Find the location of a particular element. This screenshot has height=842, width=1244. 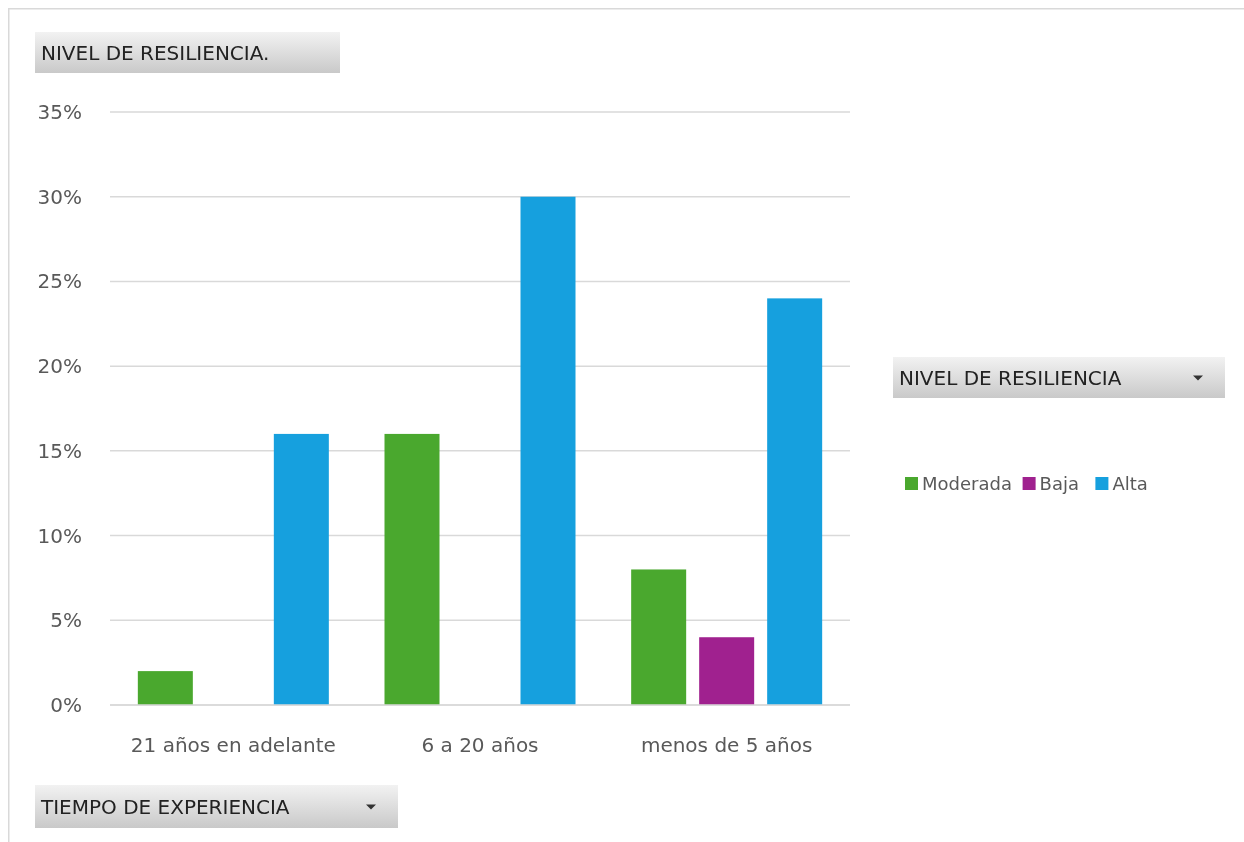

x-tick-label: 21 años en adelante is located at coordinates (233, 745).